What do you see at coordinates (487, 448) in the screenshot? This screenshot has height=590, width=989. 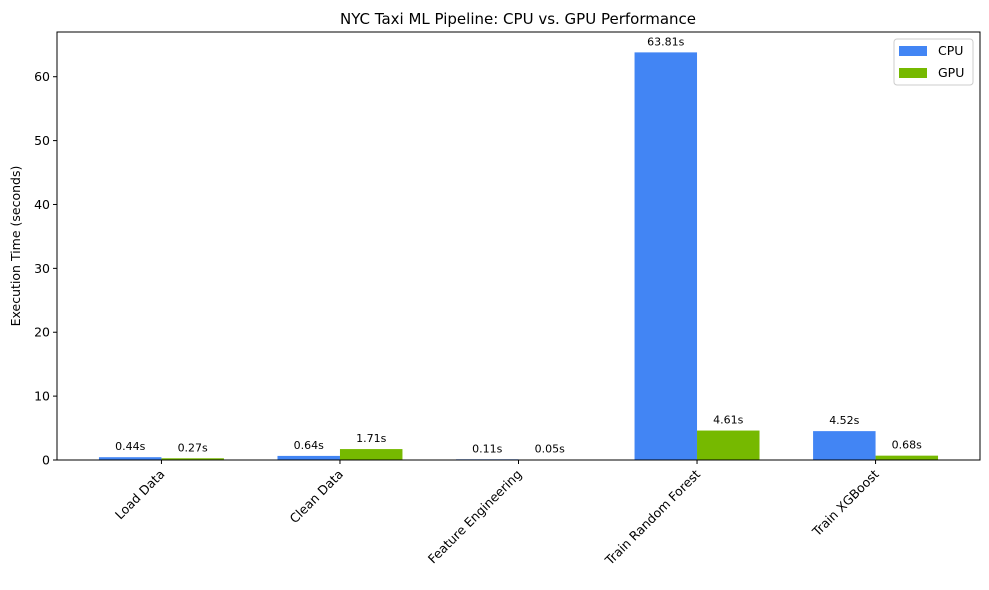 I see `data-label: 0.11s` at bounding box center [487, 448].